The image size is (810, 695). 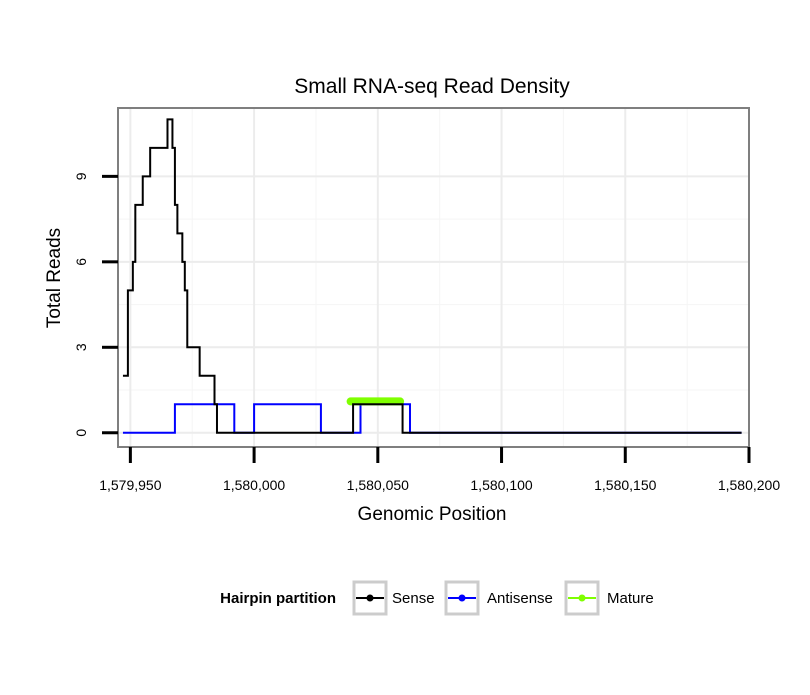 I want to click on y-tick-label: 9, so click(x=81, y=176).